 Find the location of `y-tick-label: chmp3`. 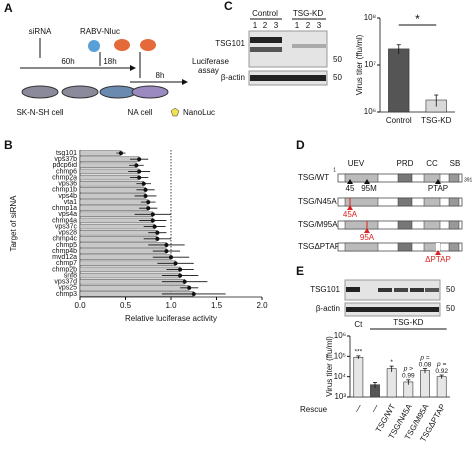

y-tick-label: chmp3 is located at coordinates (66, 294).